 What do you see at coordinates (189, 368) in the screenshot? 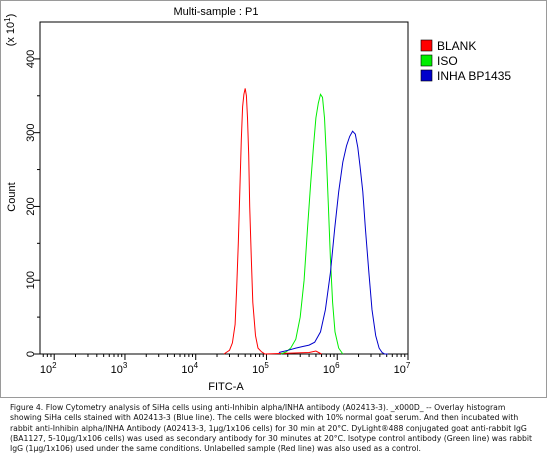
I see `x-tick-label: 10⁴` at bounding box center [189, 368].